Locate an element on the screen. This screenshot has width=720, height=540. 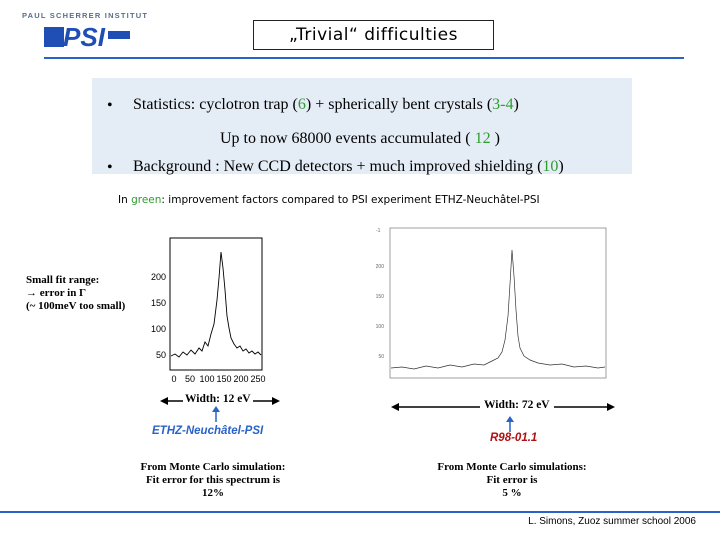
left-width-label: Width: 12 eV is located at coordinates (218, 399).